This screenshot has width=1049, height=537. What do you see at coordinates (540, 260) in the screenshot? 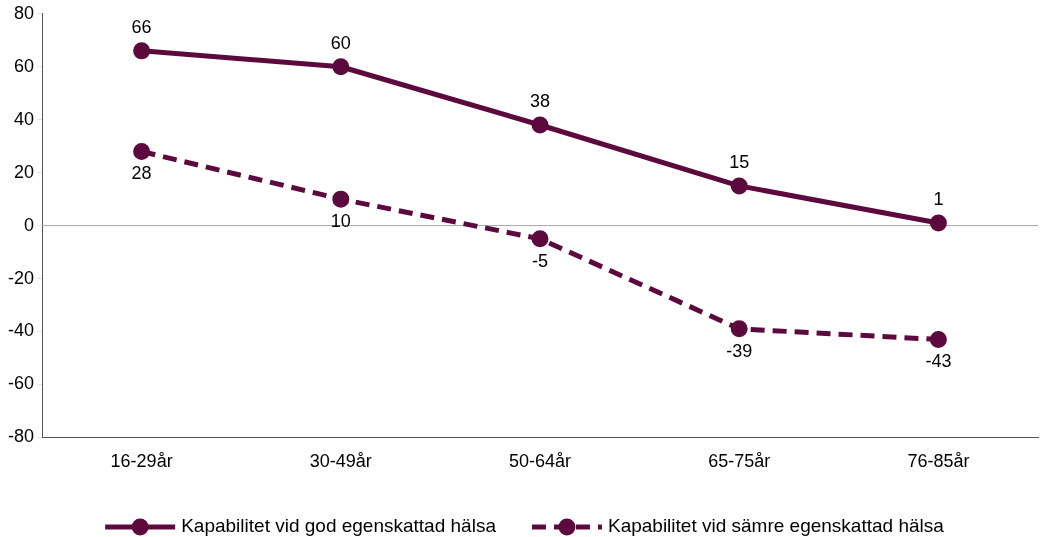
I see `data-label: -5` at bounding box center [540, 260].